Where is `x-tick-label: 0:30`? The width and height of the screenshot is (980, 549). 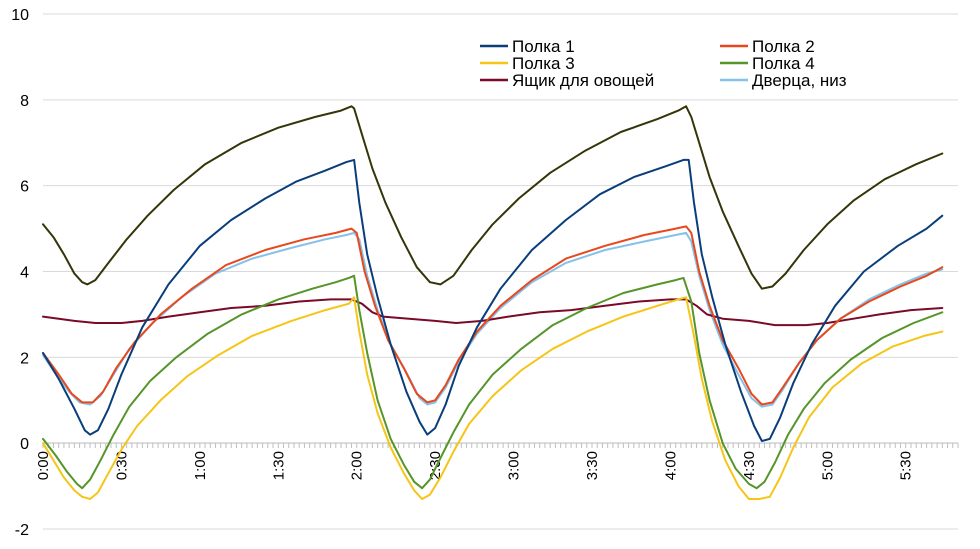 x-tick-label: 0:30 is located at coordinates (121, 465).